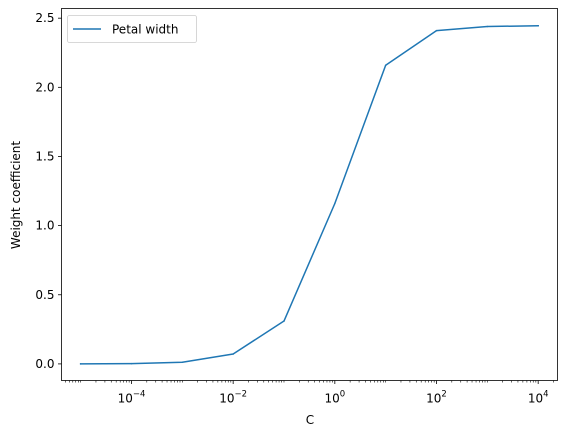 The height and width of the screenshot is (437, 567). Describe the element at coordinates (132, 398) in the screenshot. I see `x-tick-label: 10⁻⁴` at that location.